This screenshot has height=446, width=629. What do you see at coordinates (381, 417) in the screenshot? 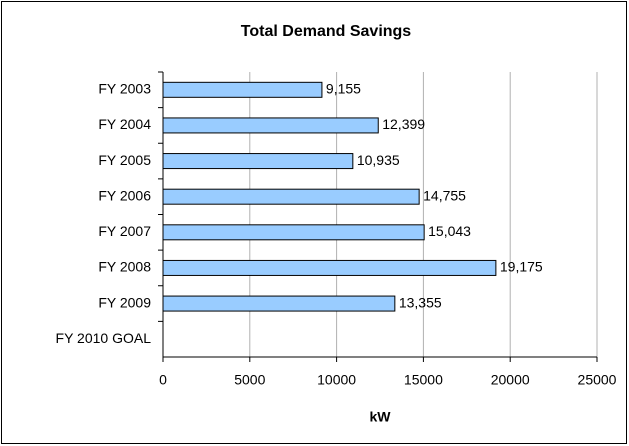
I see `x-axis-title: kW` at bounding box center [381, 417].